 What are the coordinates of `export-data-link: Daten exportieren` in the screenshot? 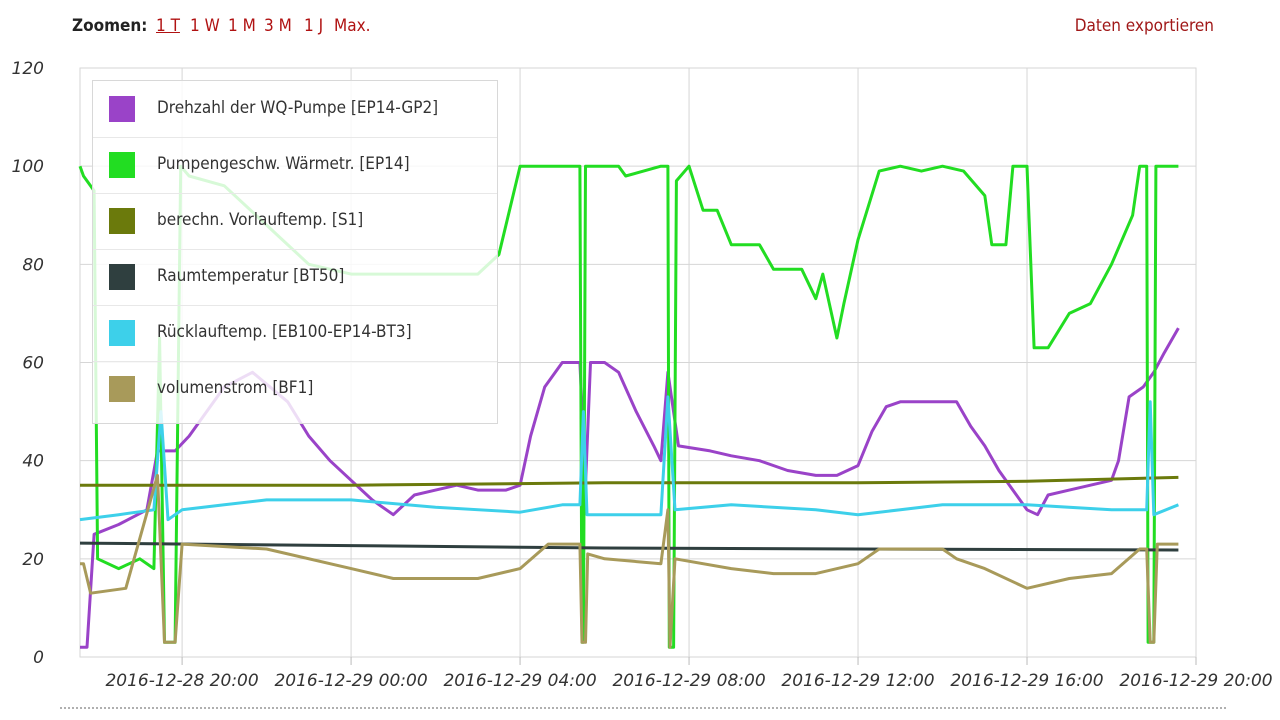 It's located at (1144, 26).